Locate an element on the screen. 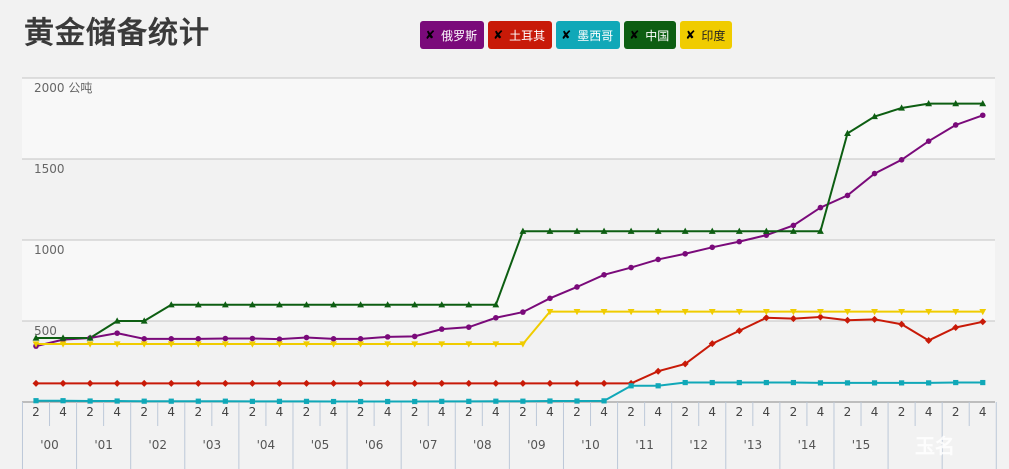 Image resolution: width=1009 pixels, height=469 pixels. legend-item-turkey: ✘ 土耳其 is located at coordinates (520, 35).